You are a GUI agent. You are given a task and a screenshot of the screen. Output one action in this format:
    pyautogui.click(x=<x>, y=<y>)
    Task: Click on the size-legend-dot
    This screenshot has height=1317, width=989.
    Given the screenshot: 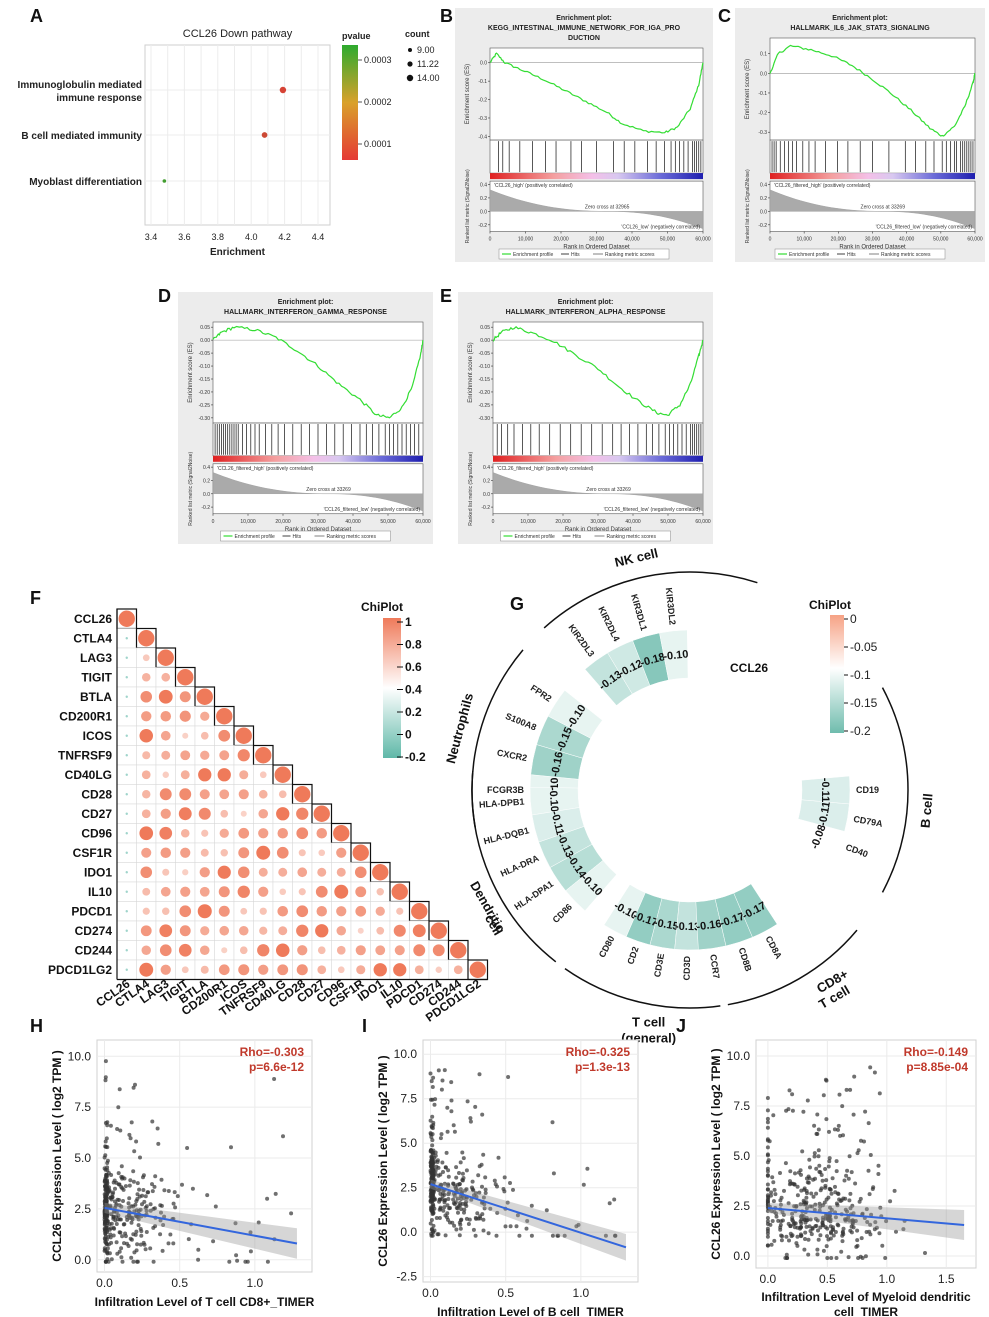 What is the action you would take?
    pyautogui.click(x=410, y=50)
    